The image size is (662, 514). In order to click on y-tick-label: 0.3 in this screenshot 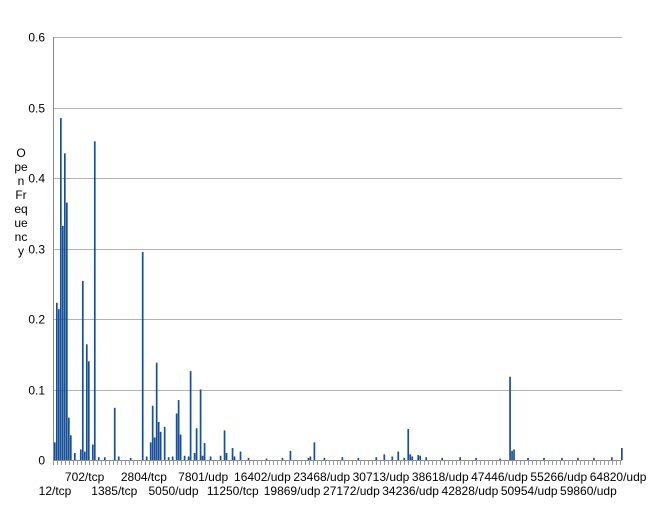, I will do `click(36, 250)`.